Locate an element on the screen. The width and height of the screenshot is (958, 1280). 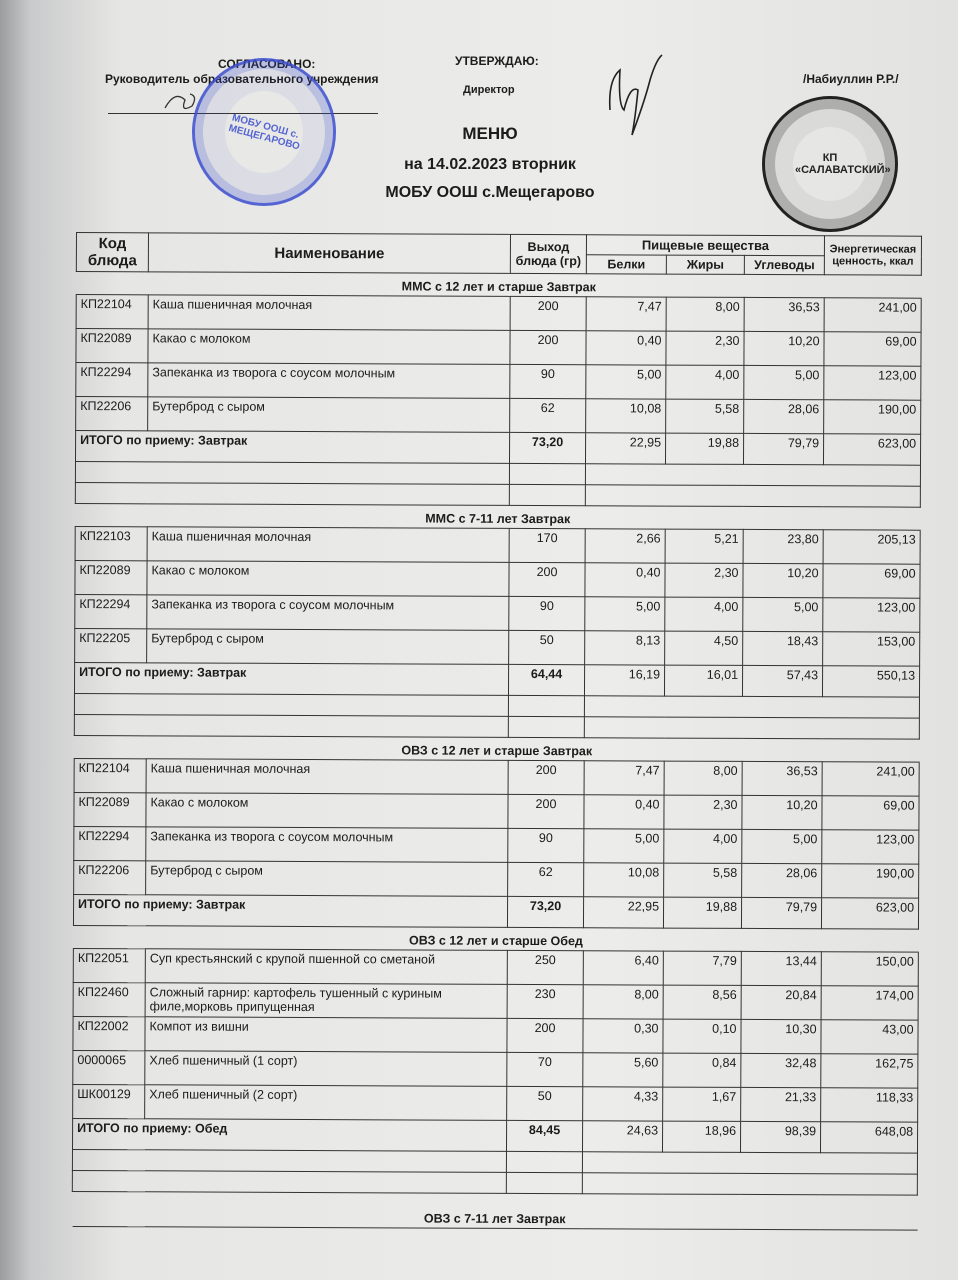
director-name: /Набиуллин Р.Р./ is located at coordinates (851, 79).